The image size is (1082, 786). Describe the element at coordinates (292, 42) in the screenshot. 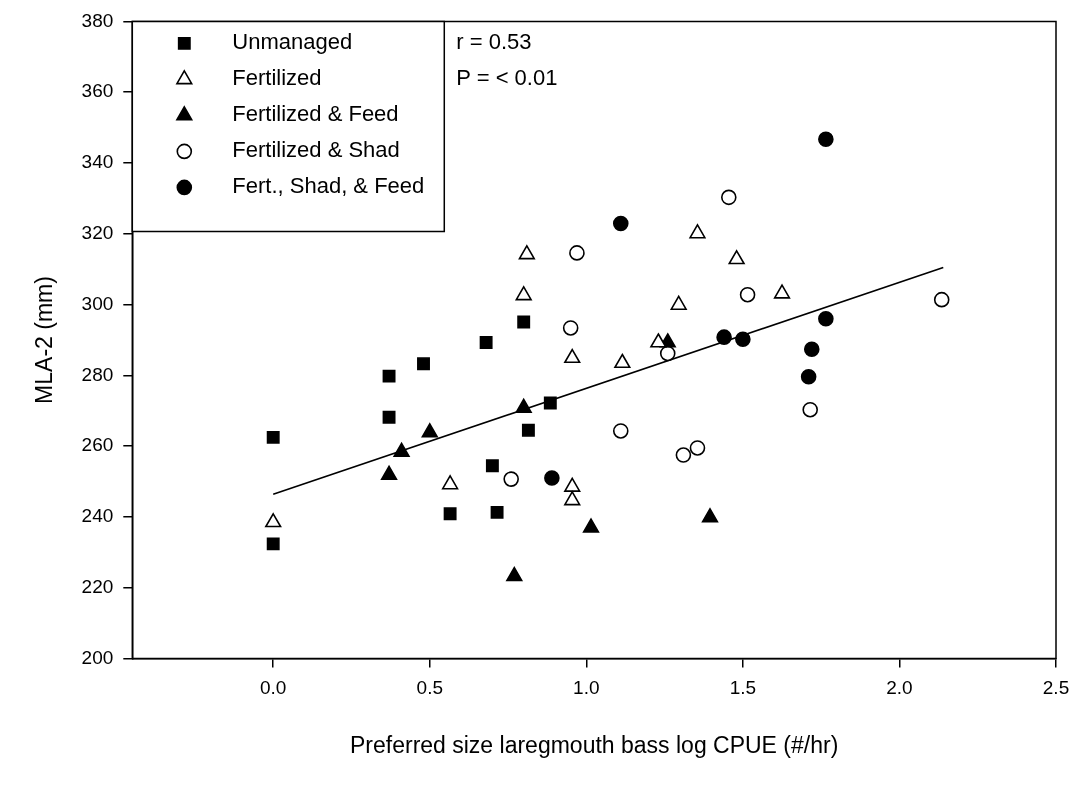

I see `legend-label: Unmanaged` at that location.